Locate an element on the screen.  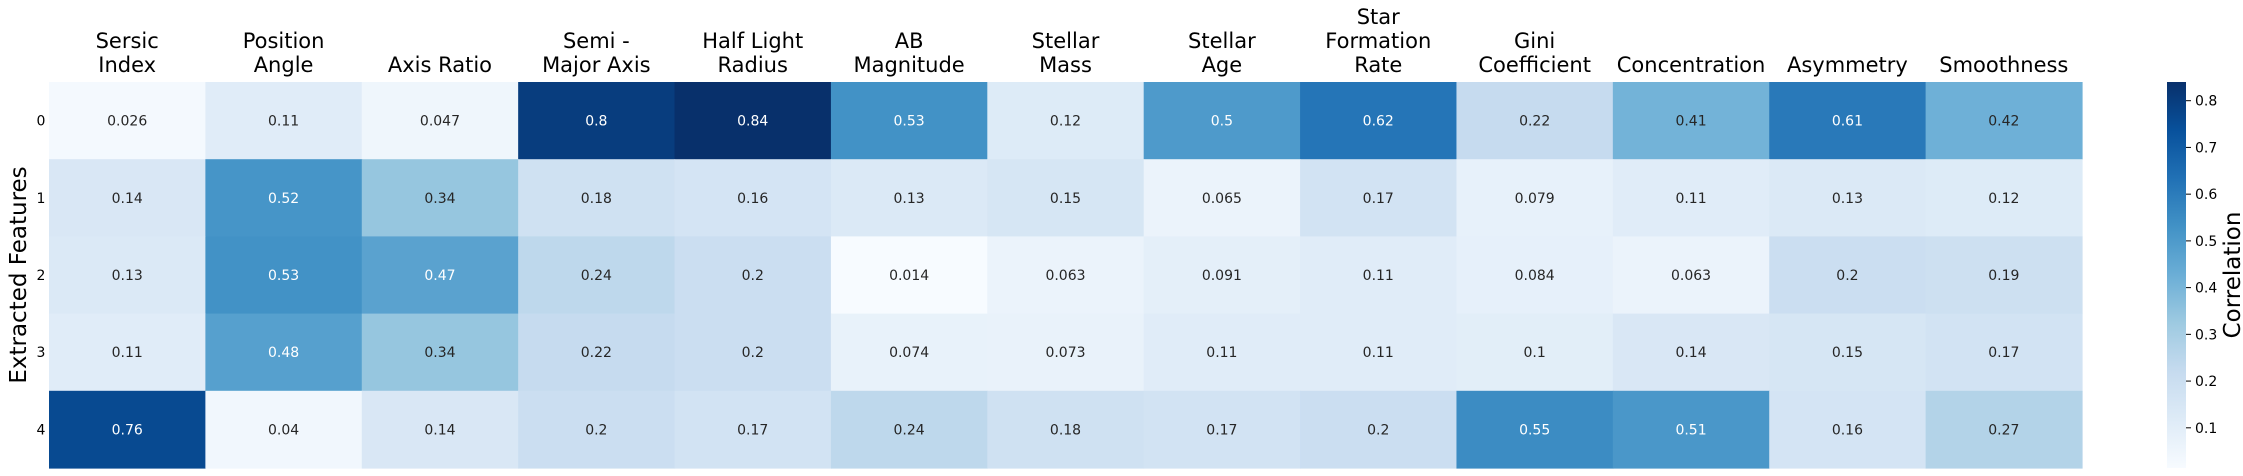
column-label: Star Formation Rate is located at coordinates (1378, 41).